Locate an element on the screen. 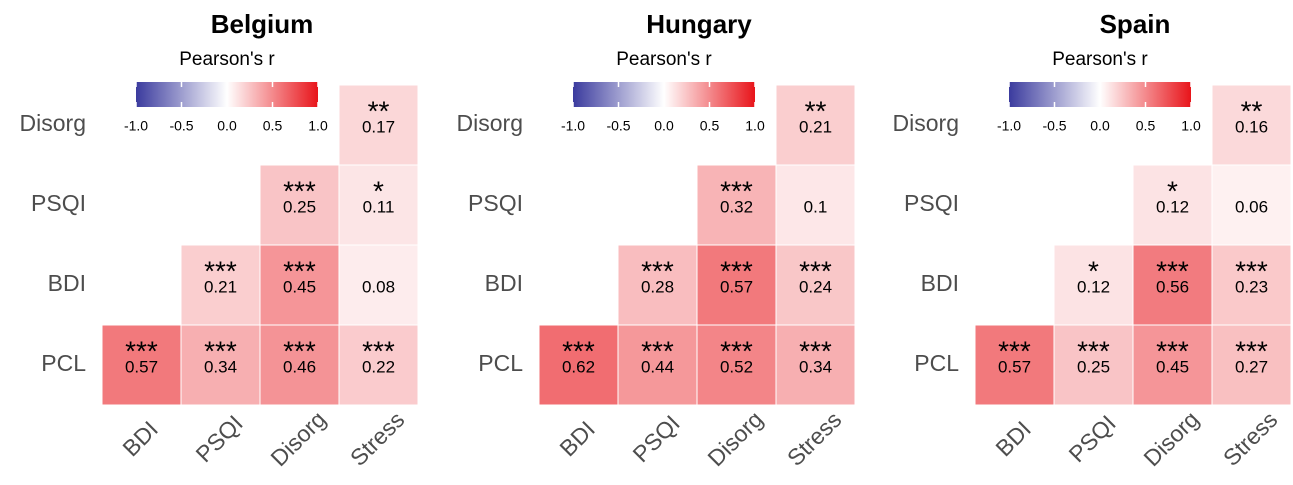  value-label: 0.27 is located at coordinates (1251, 366).